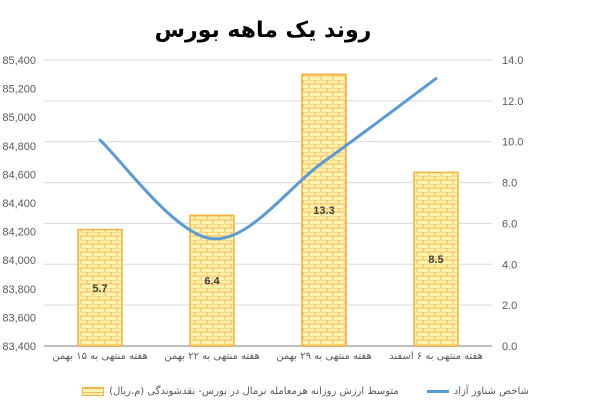 The width and height of the screenshot is (611, 413). What do you see at coordinates (509, 224) in the screenshot?
I see `right-tick-label: 6.0` at bounding box center [509, 224].